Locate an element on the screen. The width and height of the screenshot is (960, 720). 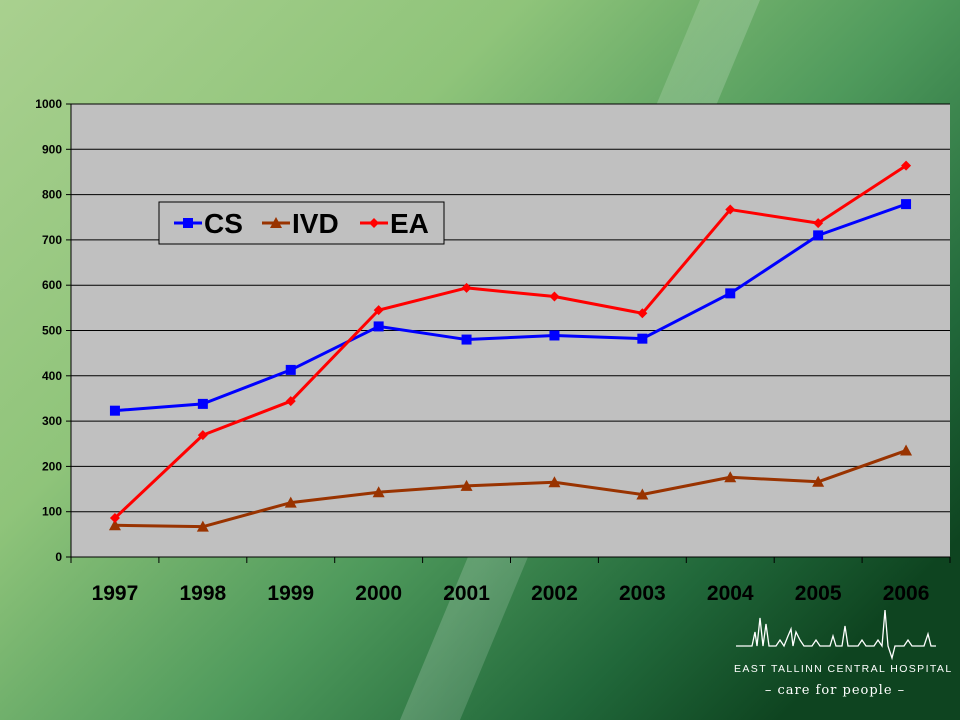
y-tick-label: 800 is located at coordinates (52, 195).